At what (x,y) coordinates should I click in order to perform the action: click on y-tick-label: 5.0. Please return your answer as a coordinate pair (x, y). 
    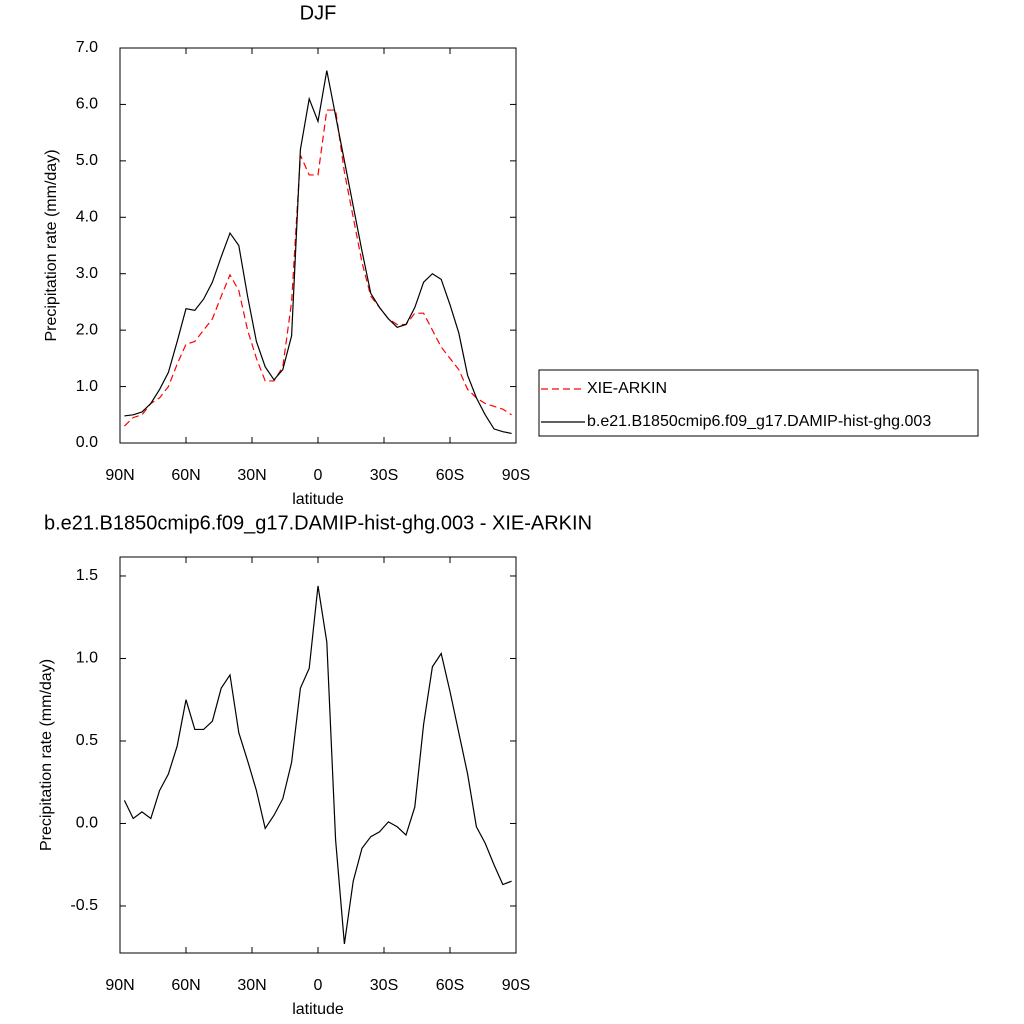
    Looking at the image, I should click on (87, 160).